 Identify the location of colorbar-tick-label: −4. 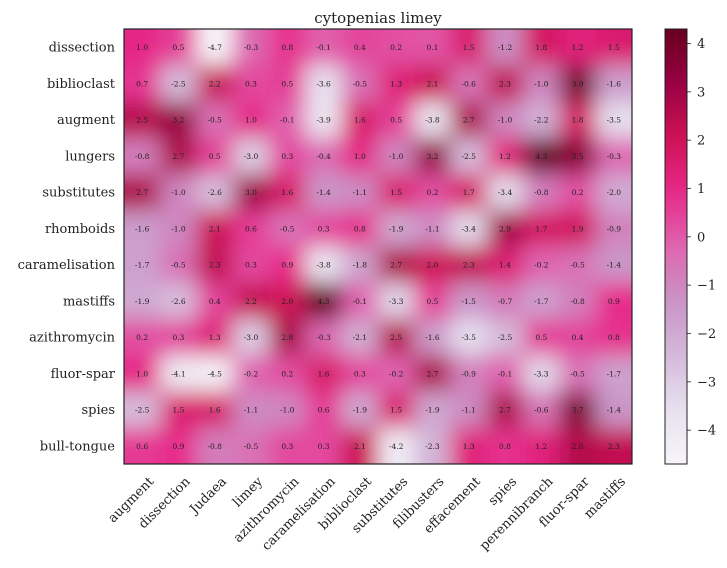
(706, 431).